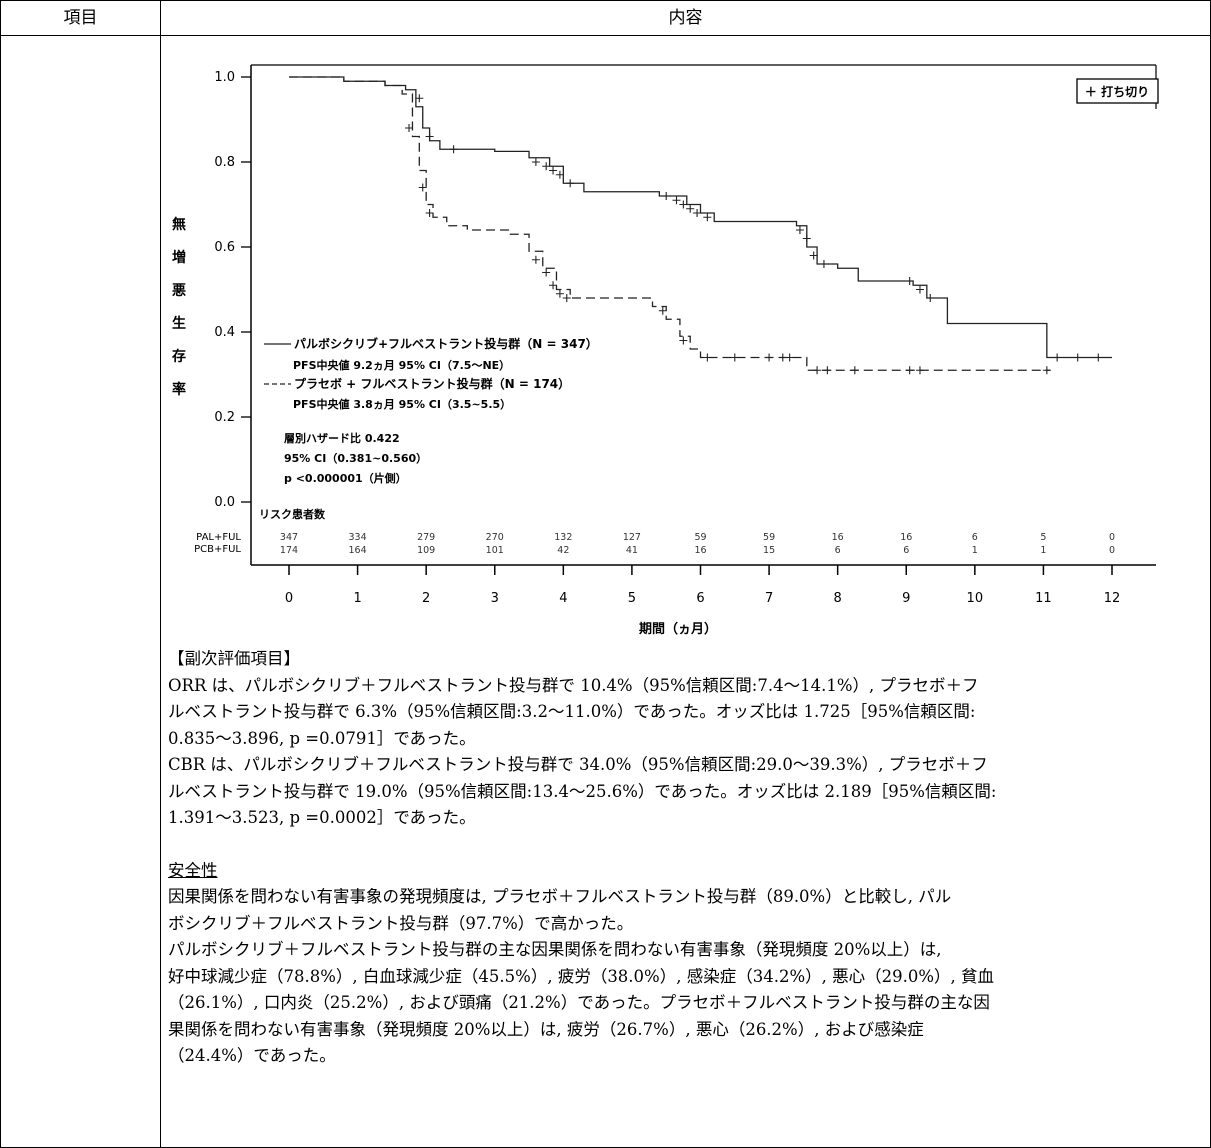  I want to click on censor-legend-label: ＋ 打ち切り, so click(1117, 91).